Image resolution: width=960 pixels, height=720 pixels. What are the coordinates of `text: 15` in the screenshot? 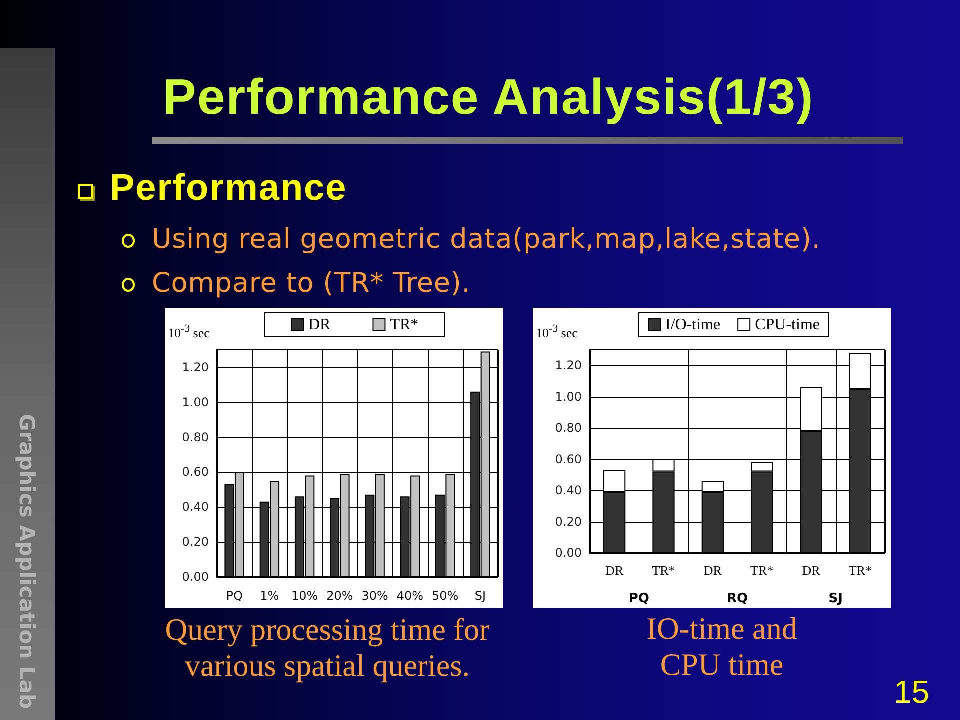 It's located at (912, 692).